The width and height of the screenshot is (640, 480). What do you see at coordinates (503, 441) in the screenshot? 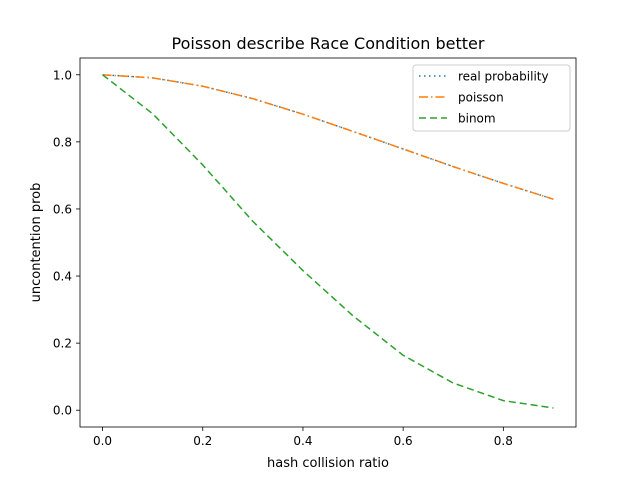
I see `x-tick-label: 0.8` at bounding box center [503, 441].